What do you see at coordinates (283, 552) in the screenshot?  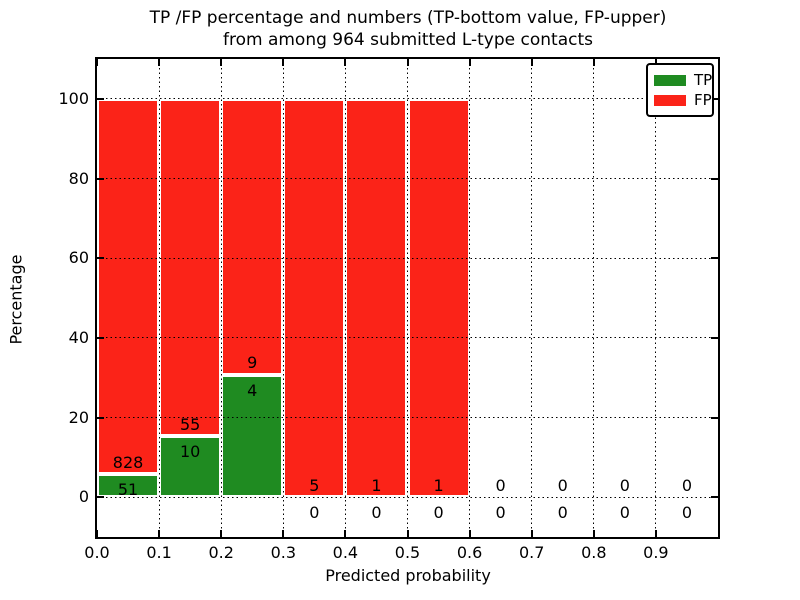 I see `x-tick-label: 0.3` at bounding box center [283, 552].